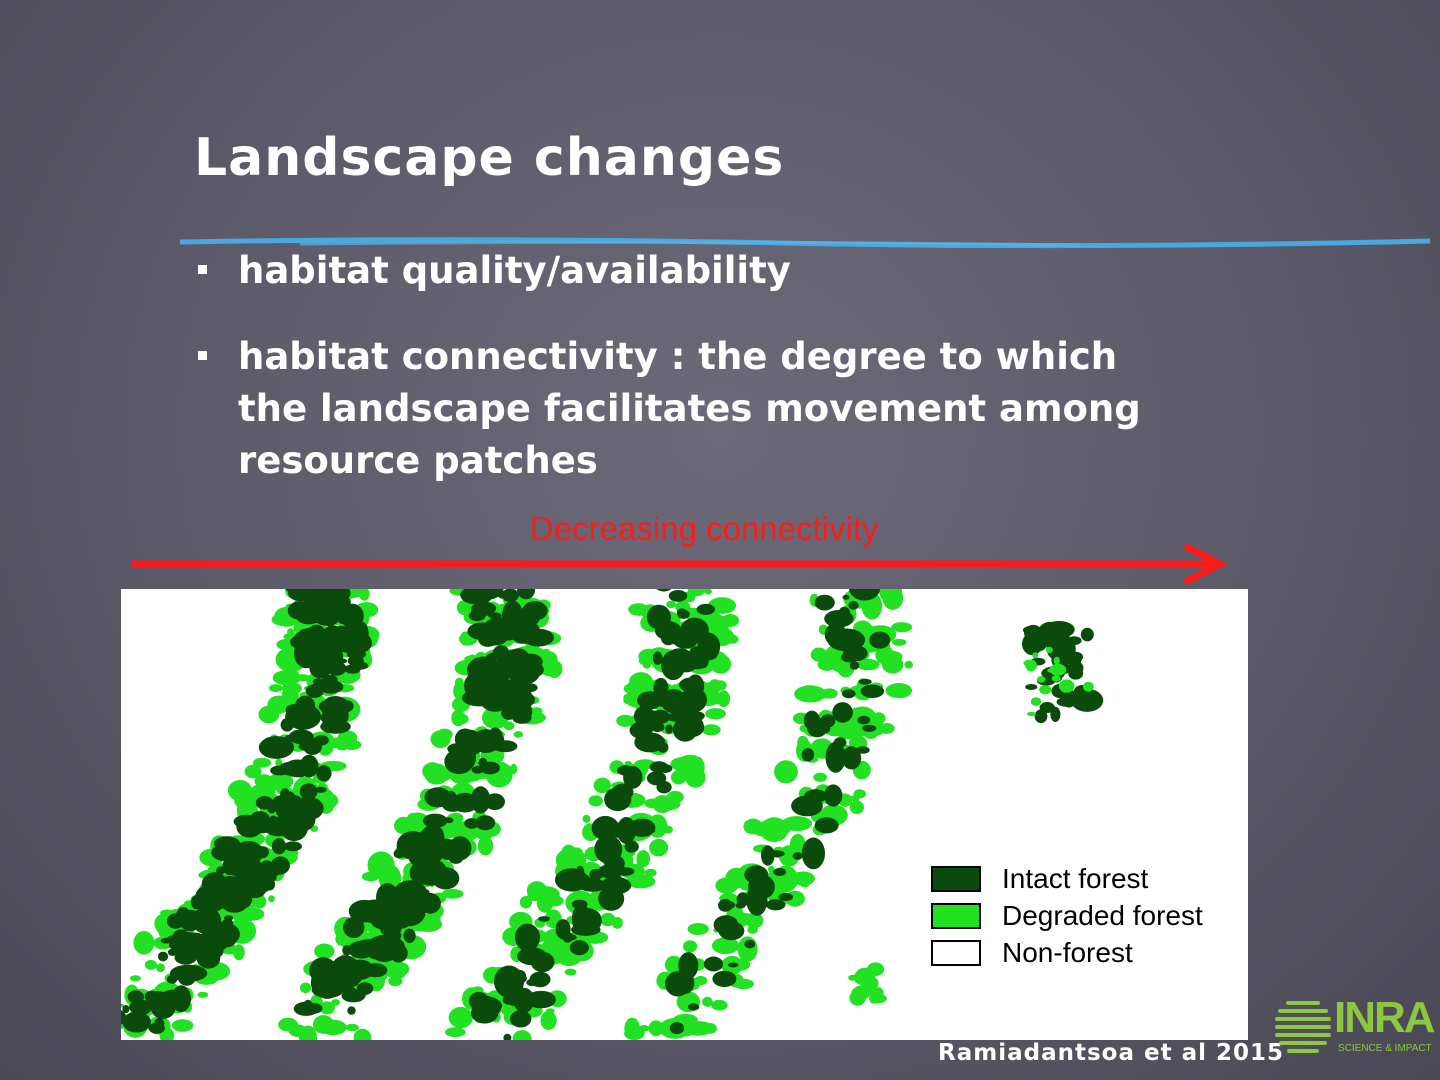  Describe the element at coordinates (1111, 1053) in the screenshot. I see `citation: Ramiadantsoa et al 2015` at that location.